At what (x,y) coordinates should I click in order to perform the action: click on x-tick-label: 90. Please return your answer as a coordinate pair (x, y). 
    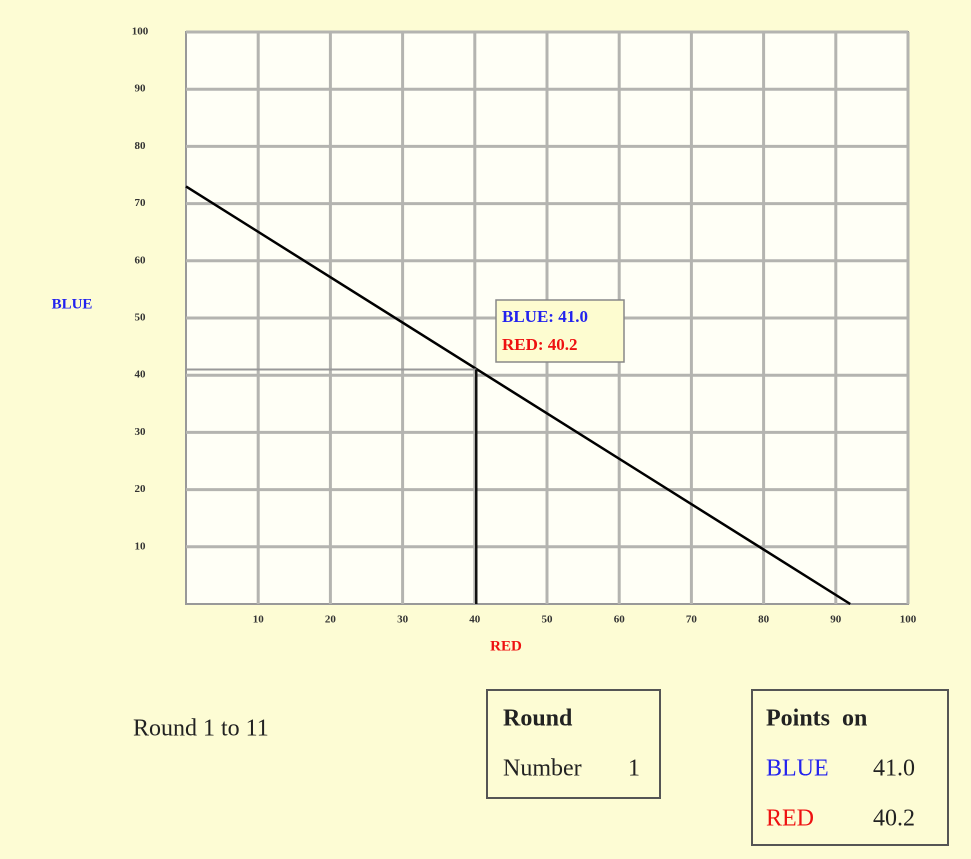
    Looking at the image, I should click on (836, 620).